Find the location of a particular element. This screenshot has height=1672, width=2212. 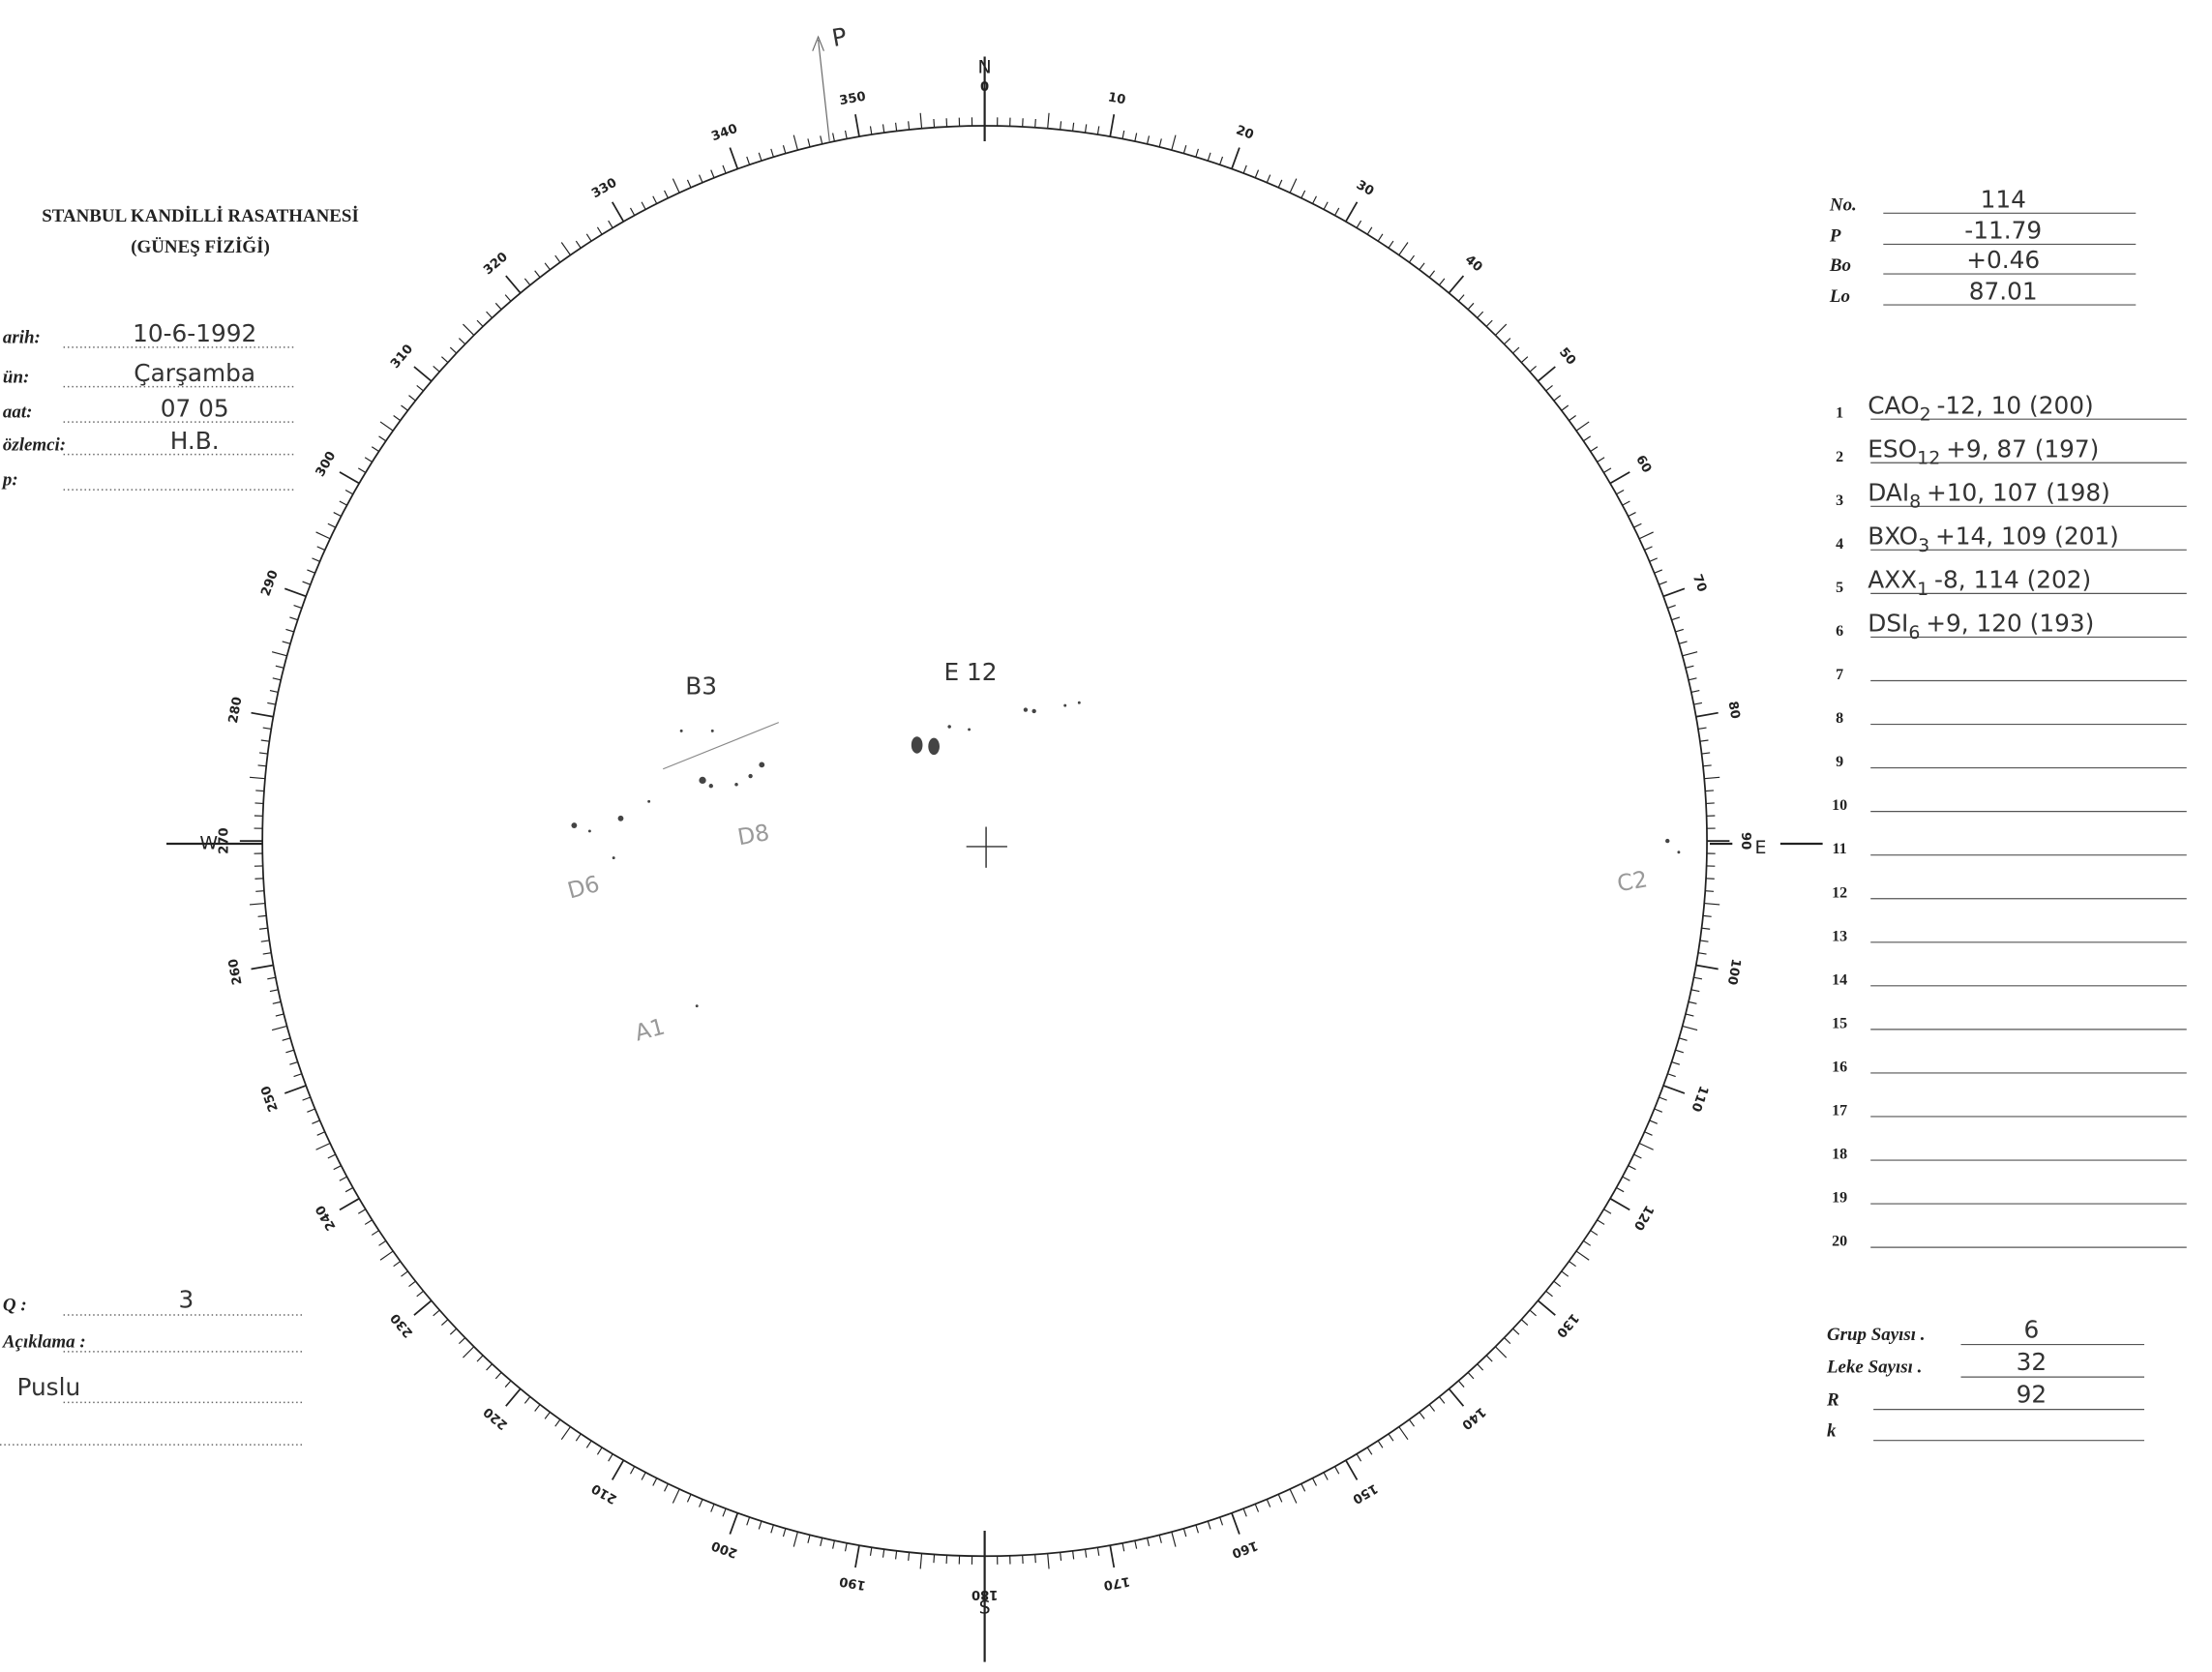

degree-label: 10 is located at coordinates (1117, 98).